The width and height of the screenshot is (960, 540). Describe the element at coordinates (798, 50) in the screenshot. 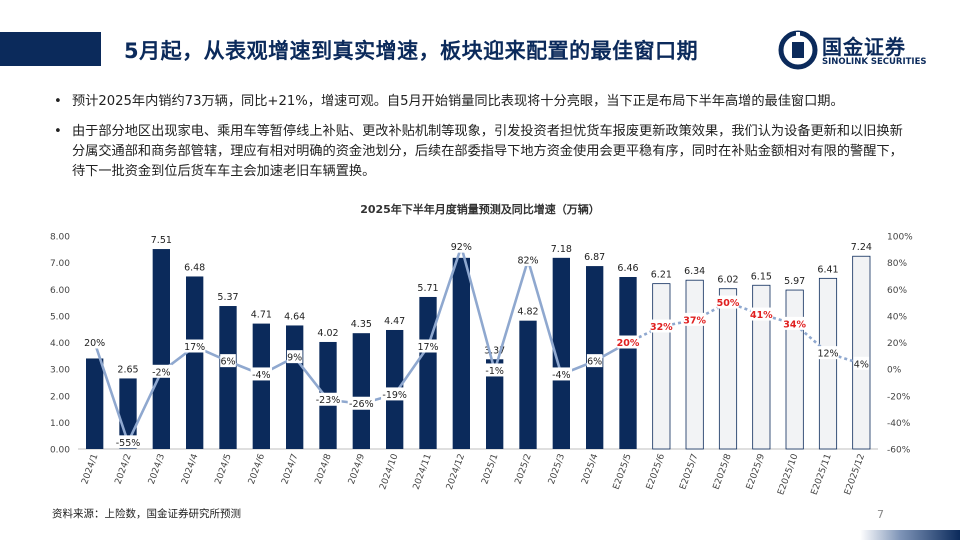

I see `sinolink-logo-icon` at that location.